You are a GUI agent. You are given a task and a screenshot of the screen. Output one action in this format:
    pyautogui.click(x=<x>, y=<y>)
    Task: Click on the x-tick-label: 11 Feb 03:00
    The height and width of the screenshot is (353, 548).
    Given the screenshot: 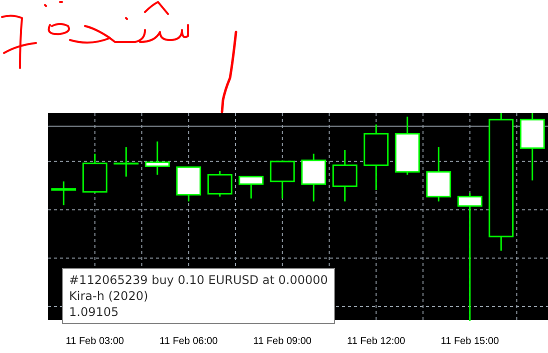 What is the action you would take?
    pyautogui.click(x=95, y=341)
    